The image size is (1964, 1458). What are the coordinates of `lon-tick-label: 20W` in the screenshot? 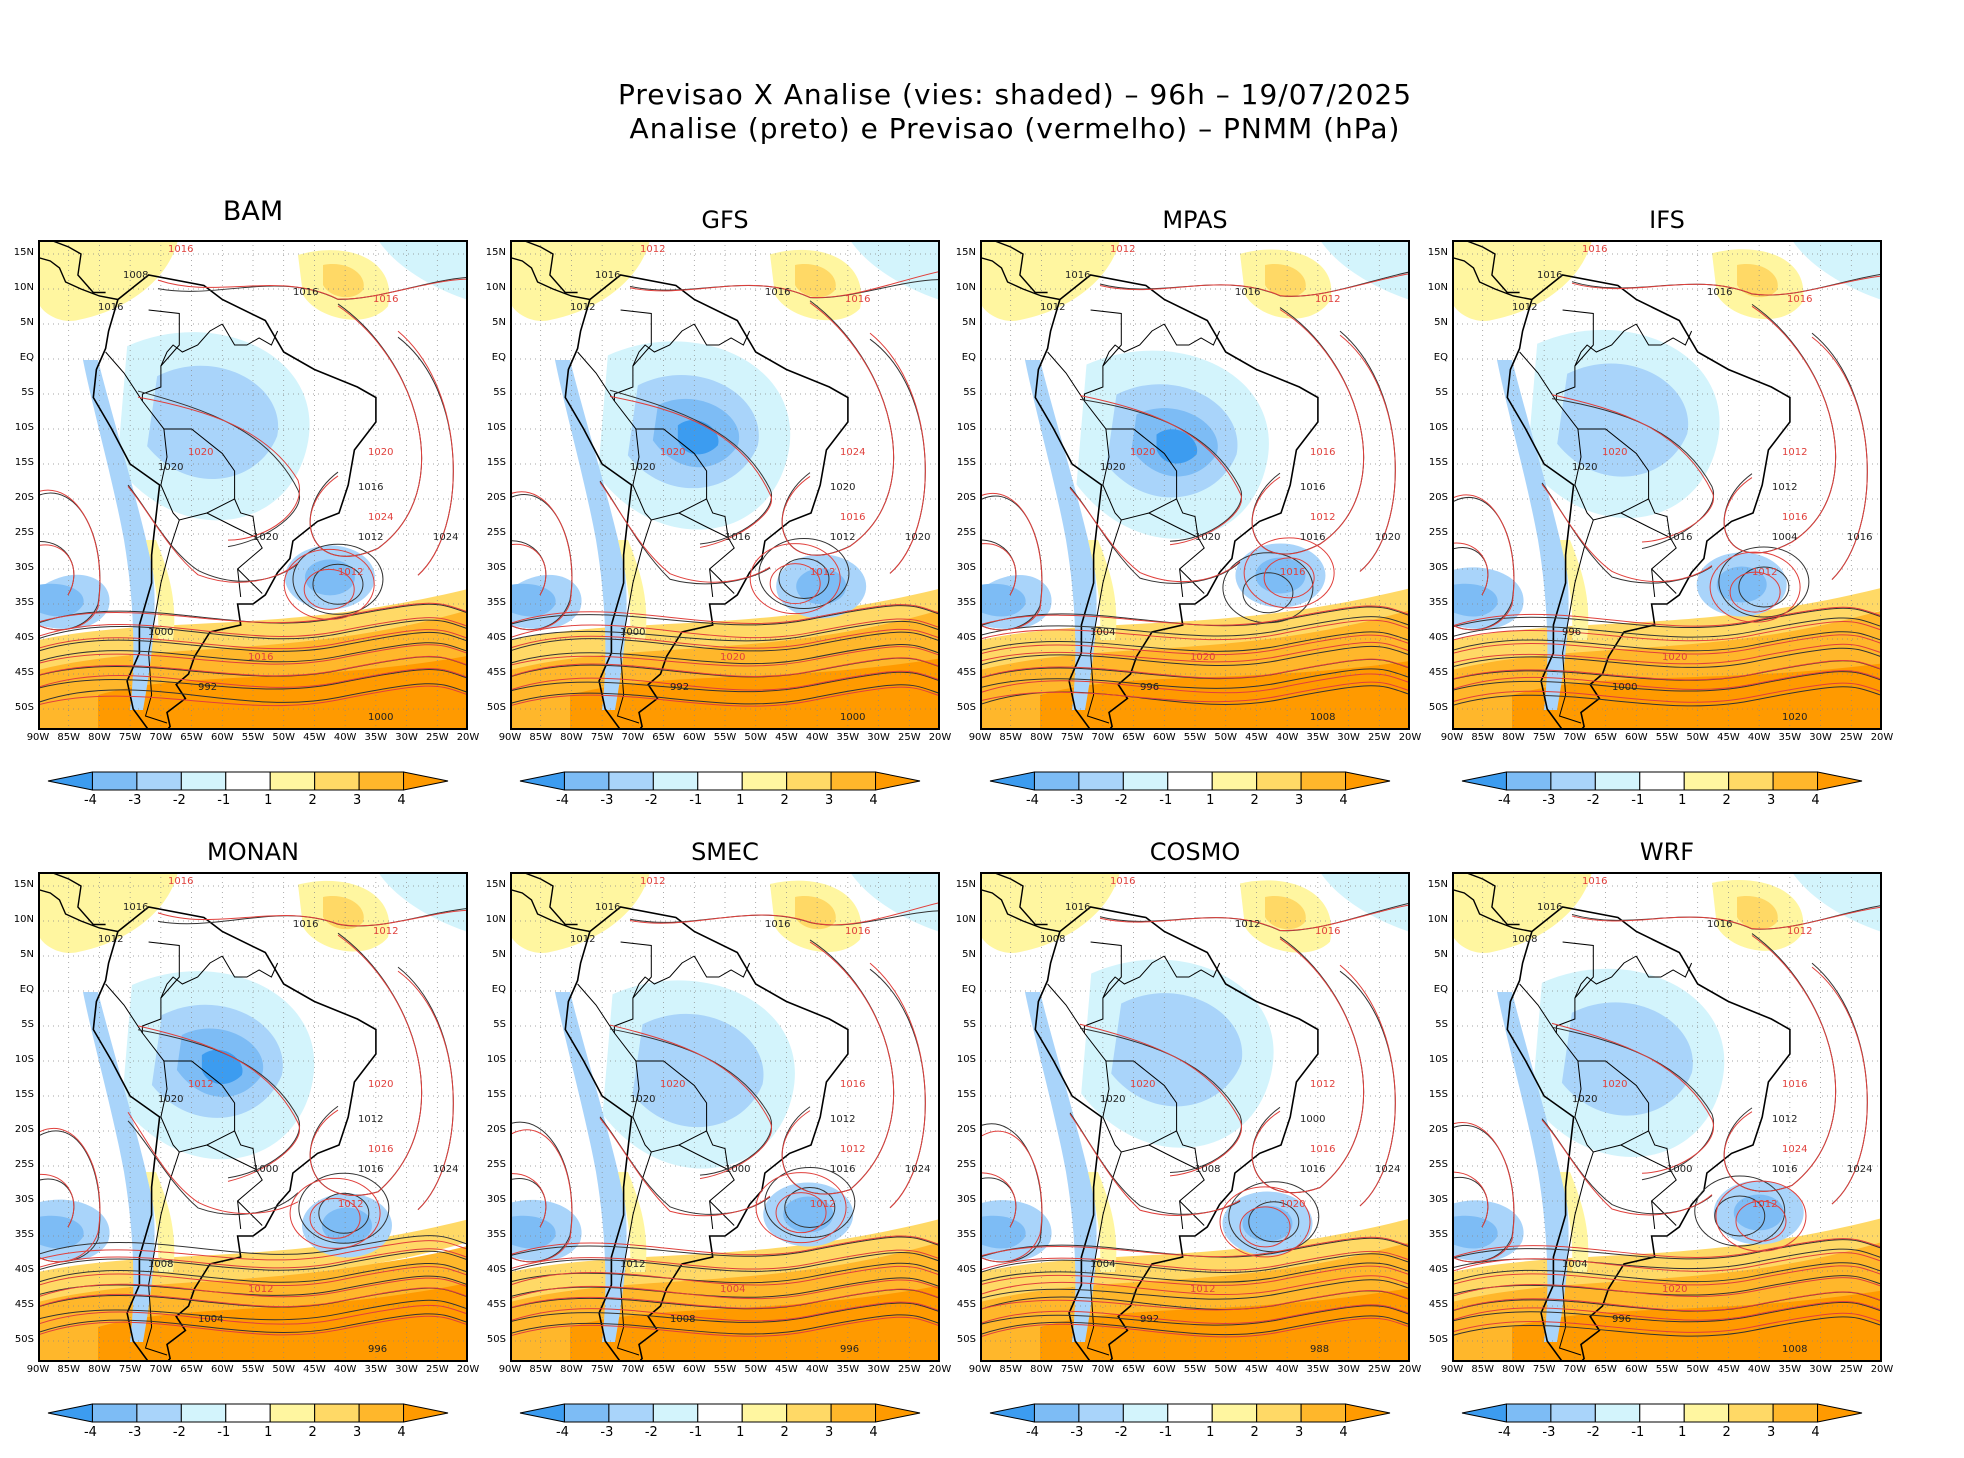 It's located at (1882, 1369).